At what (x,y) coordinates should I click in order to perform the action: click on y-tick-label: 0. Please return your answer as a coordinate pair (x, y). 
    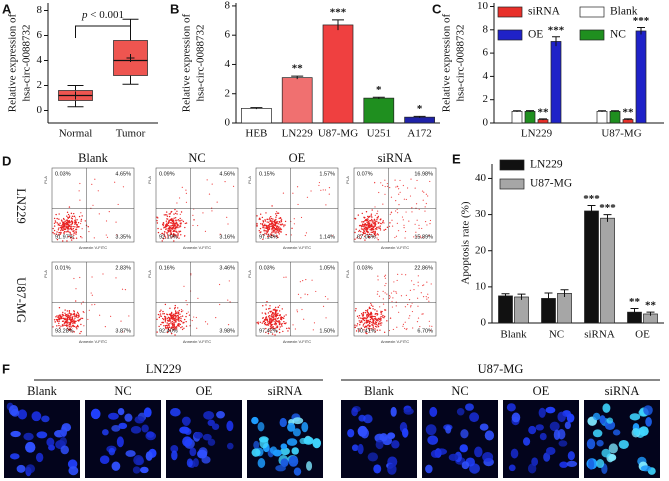
    Looking at the image, I should click on (486, 123).